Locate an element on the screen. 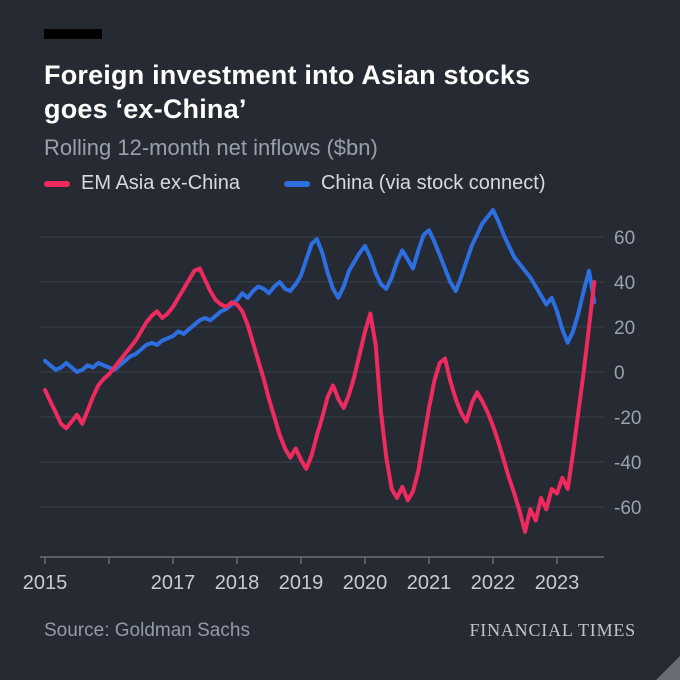  svg-text: 2023 is located at coordinates (557, 583).